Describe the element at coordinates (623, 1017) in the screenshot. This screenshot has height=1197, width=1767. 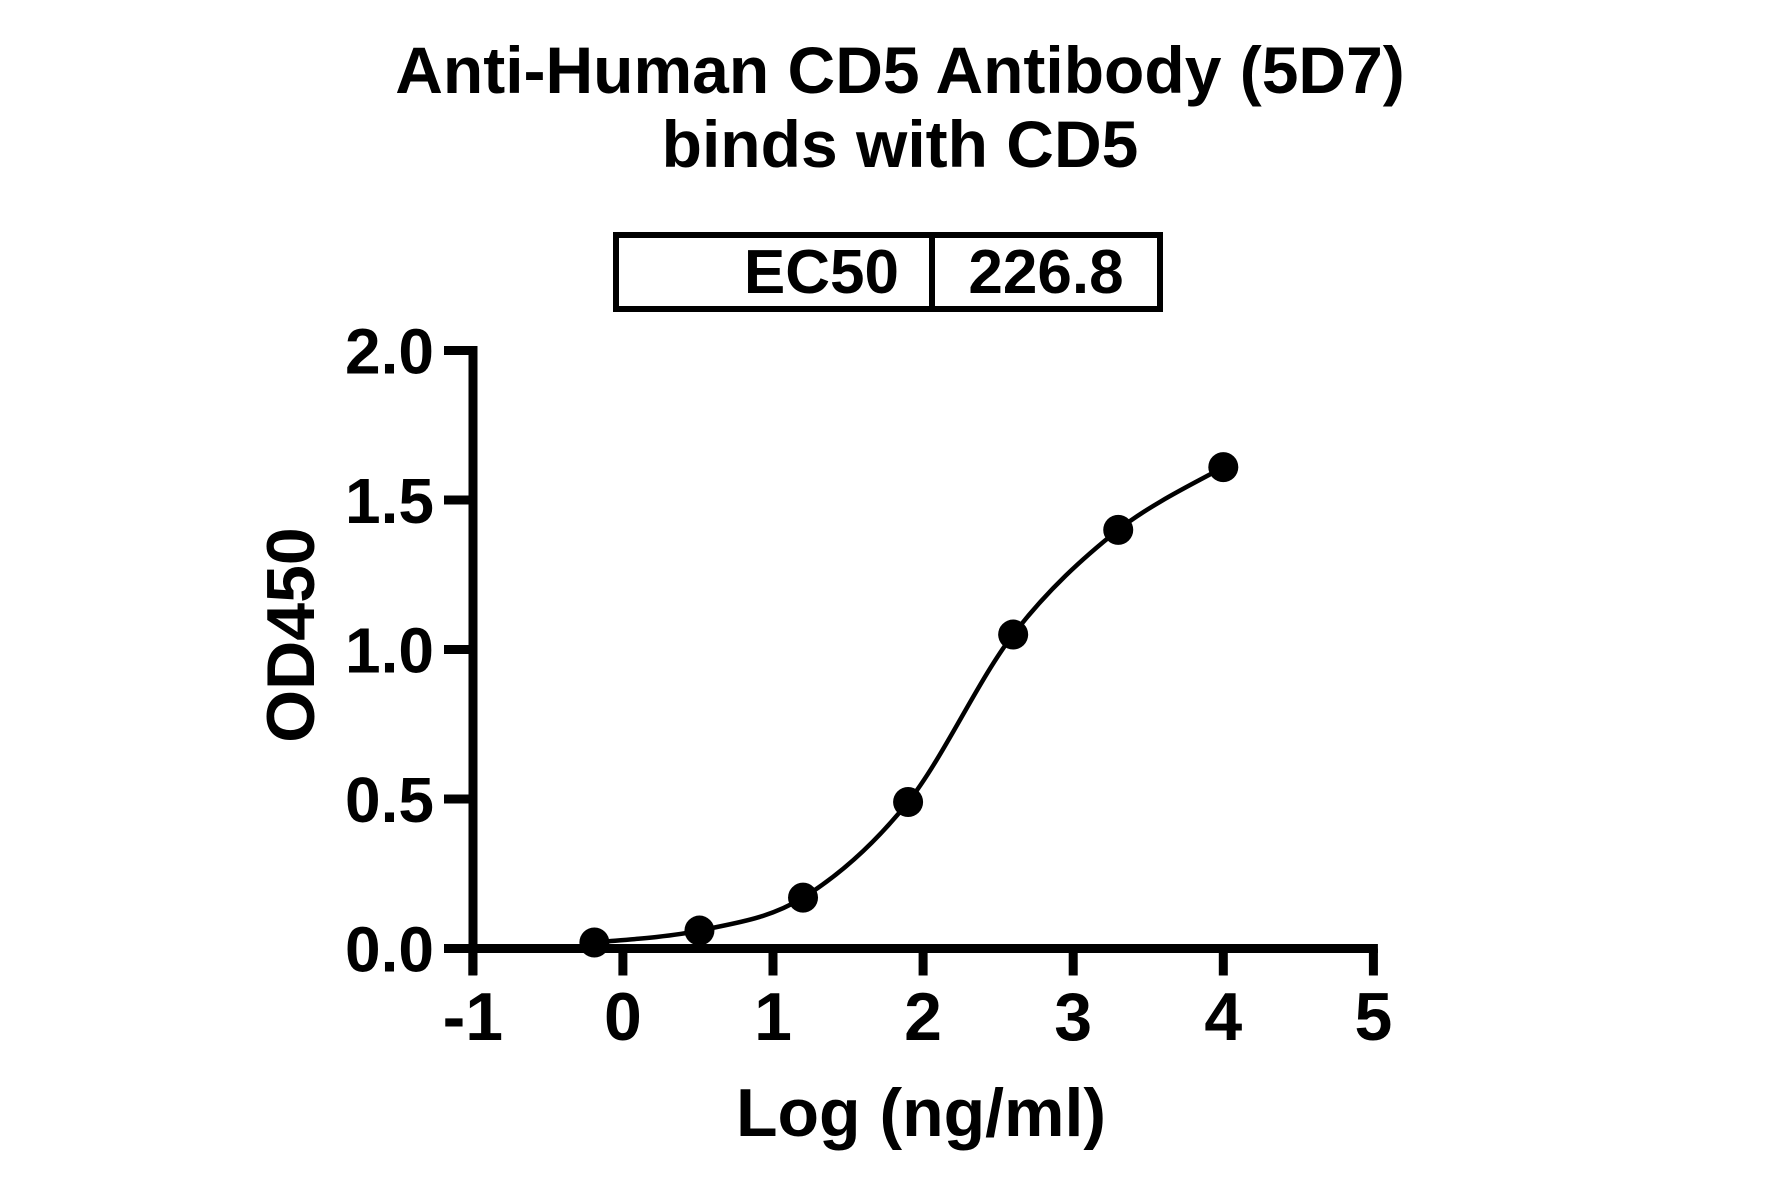
I see `x-tick-label: 0` at that location.